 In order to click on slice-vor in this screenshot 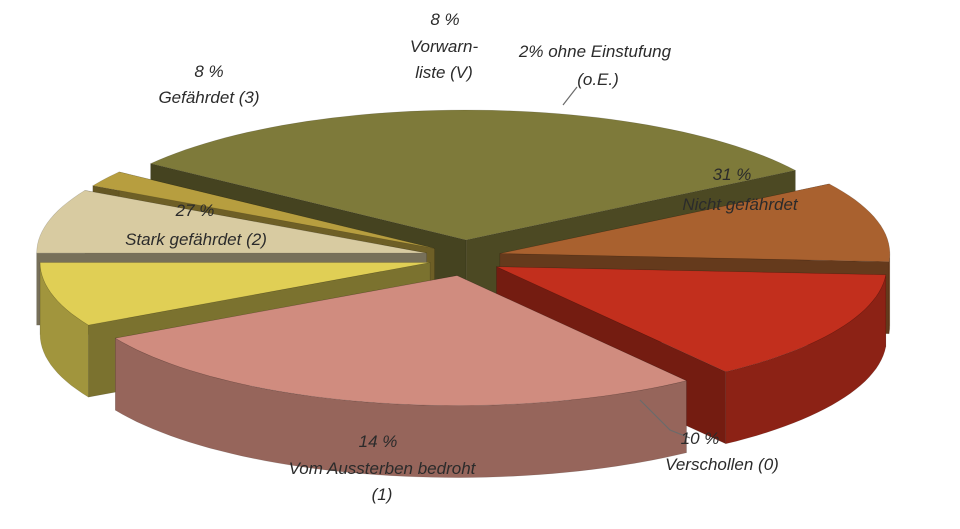, I will do `click(231, 222)`.